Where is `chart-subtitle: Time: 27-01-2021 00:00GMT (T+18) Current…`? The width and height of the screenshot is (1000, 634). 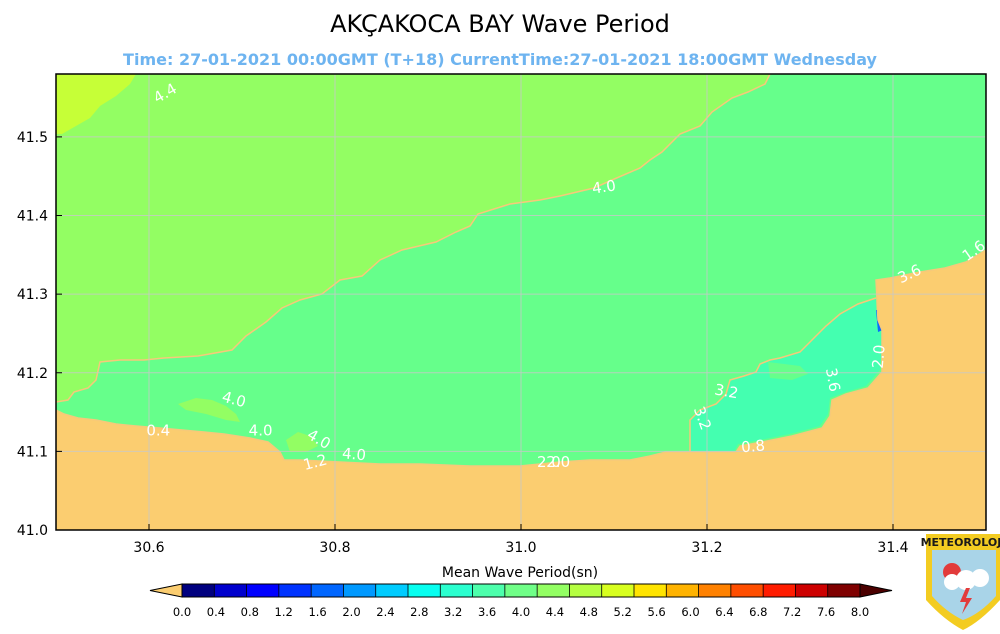 chart-subtitle: Time: 27-01-2021 00:00GMT (T+18) Current… is located at coordinates (500, 59).